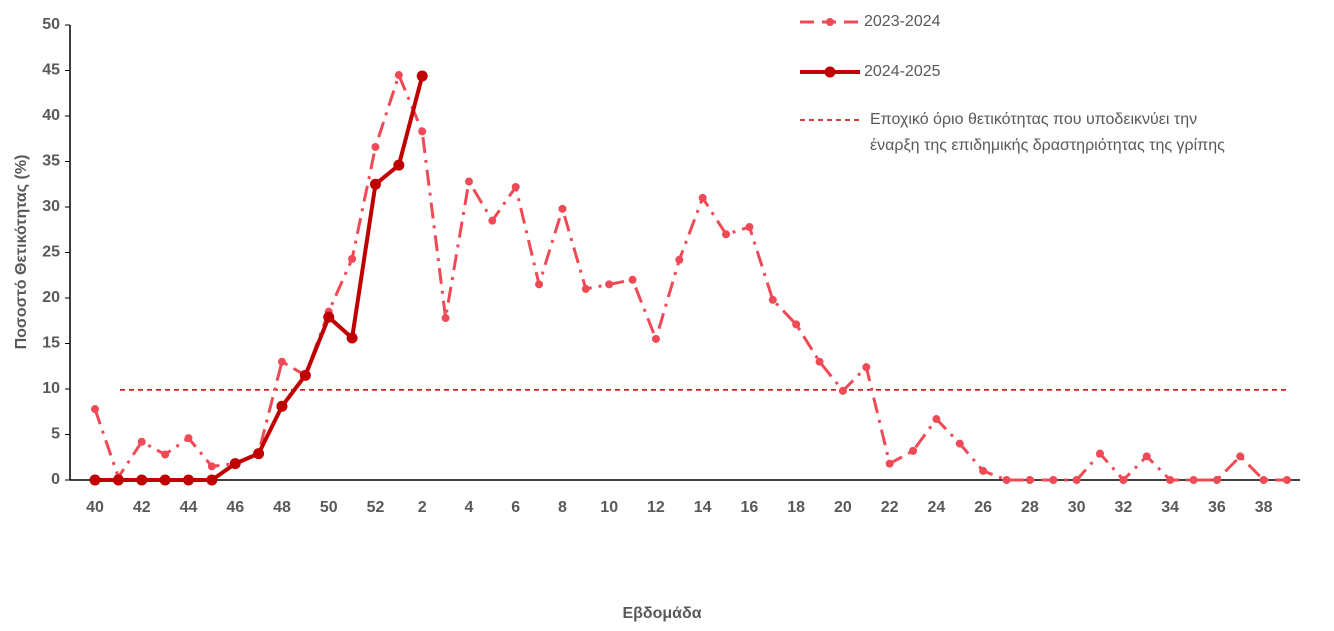 This screenshot has width=1334, height=631. Describe the element at coordinates (661, 613) in the screenshot. I see `x-axis-label: Εβδομάδα` at that location.